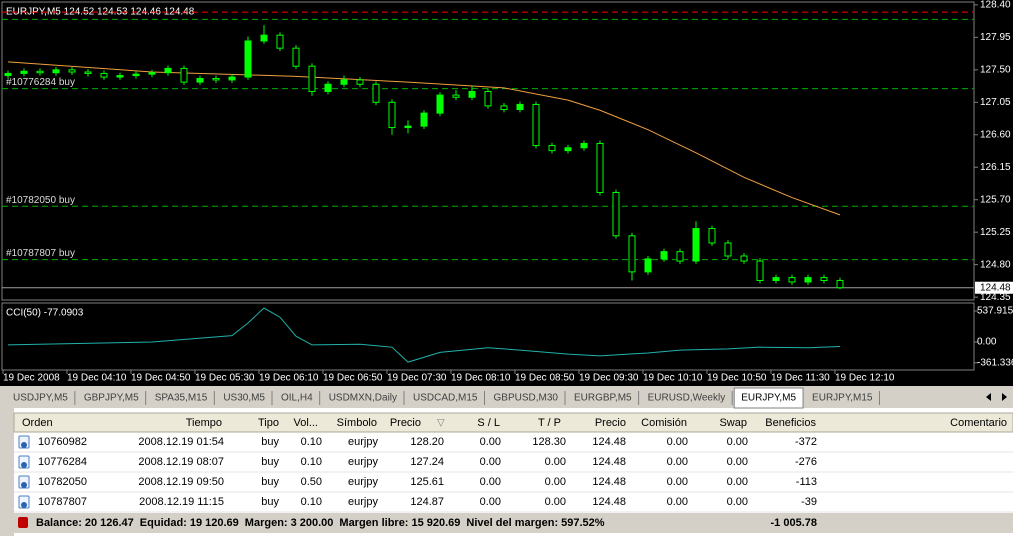 The image size is (1013, 536). Describe the element at coordinates (513, 422) in the screenshot. I see `table-header` at that location.